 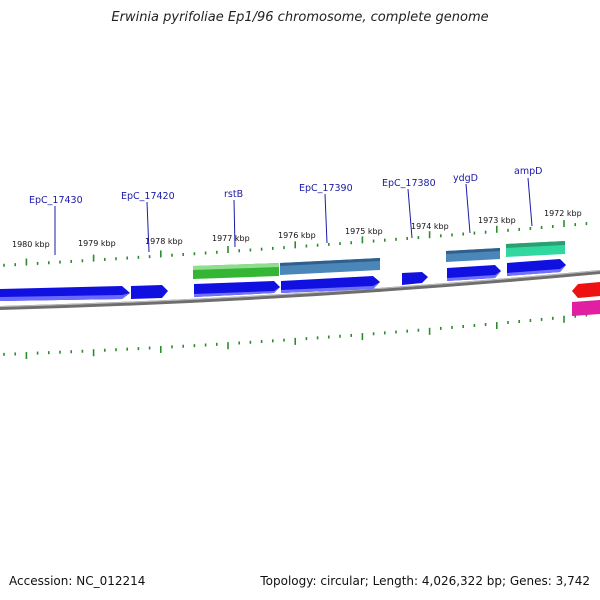 What do you see at coordinates (586, 290) in the screenshot?
I see `feature-red-arrow` at bounding box center [586, 290].